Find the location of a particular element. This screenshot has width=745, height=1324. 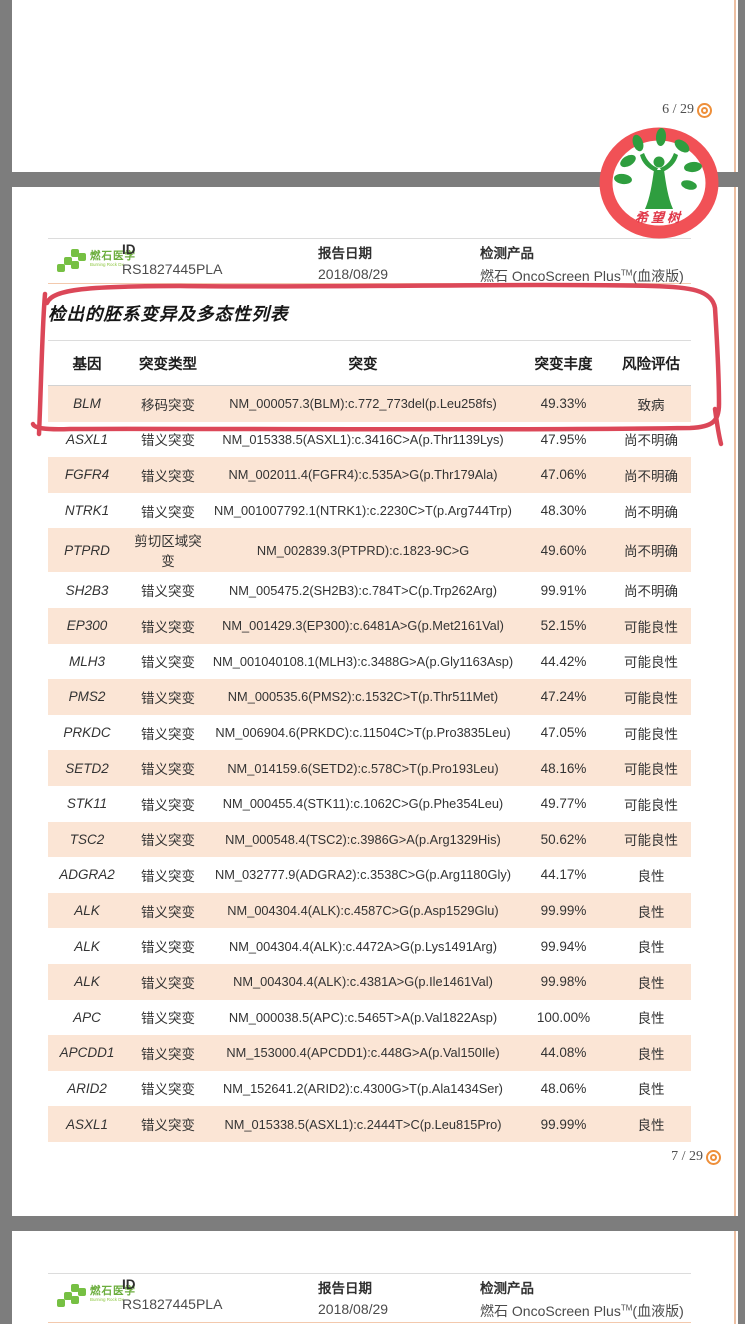

cell-abundance: 47.95% is located at coordinates (563, 439).